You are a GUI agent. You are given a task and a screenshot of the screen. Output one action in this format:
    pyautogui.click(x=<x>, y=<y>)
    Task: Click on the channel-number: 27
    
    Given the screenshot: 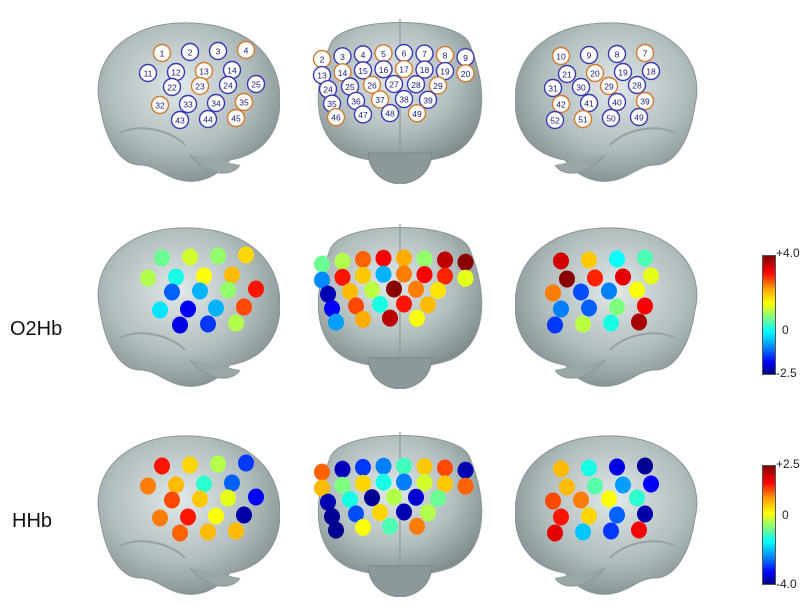 What is the action you would take?
    pyautogui.click(x=394, y=85)
    